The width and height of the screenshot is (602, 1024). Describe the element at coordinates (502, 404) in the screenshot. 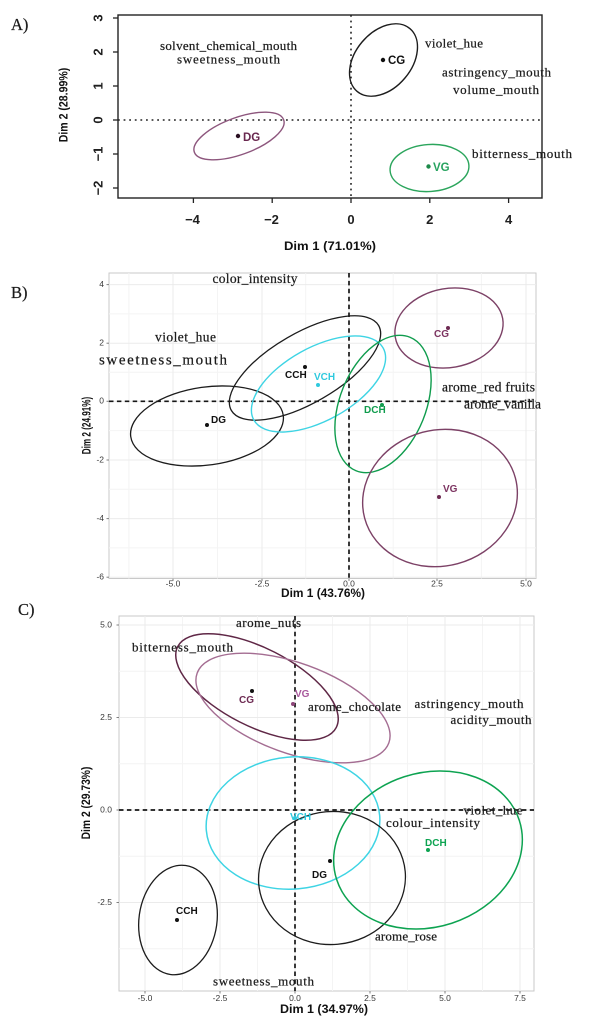

I see `svg-text: arome_vanilla` at that location.